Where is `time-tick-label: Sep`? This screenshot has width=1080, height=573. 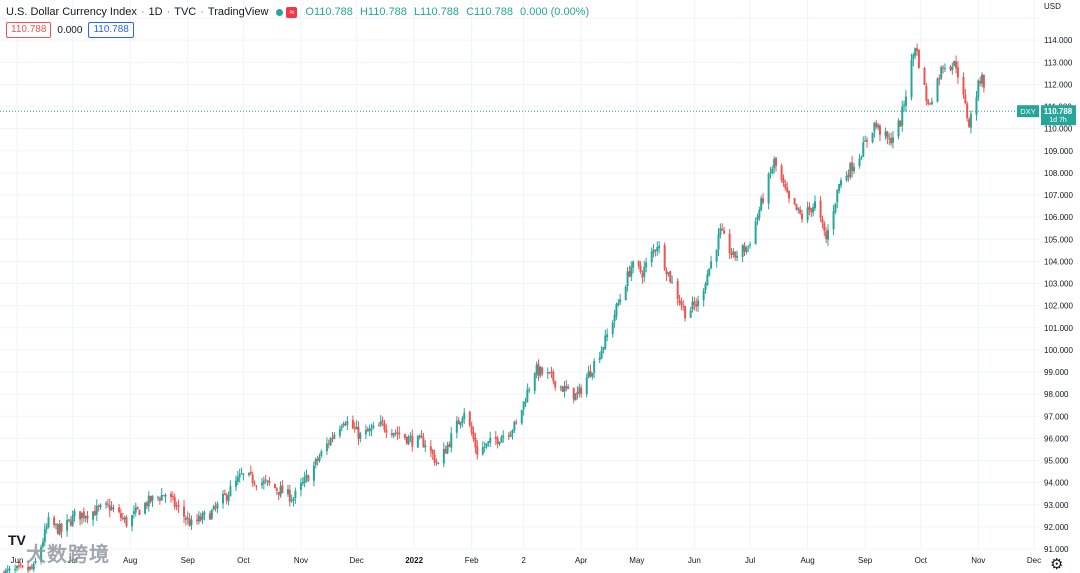
time-tick-label: Sep is located at coordinates (865, 560).